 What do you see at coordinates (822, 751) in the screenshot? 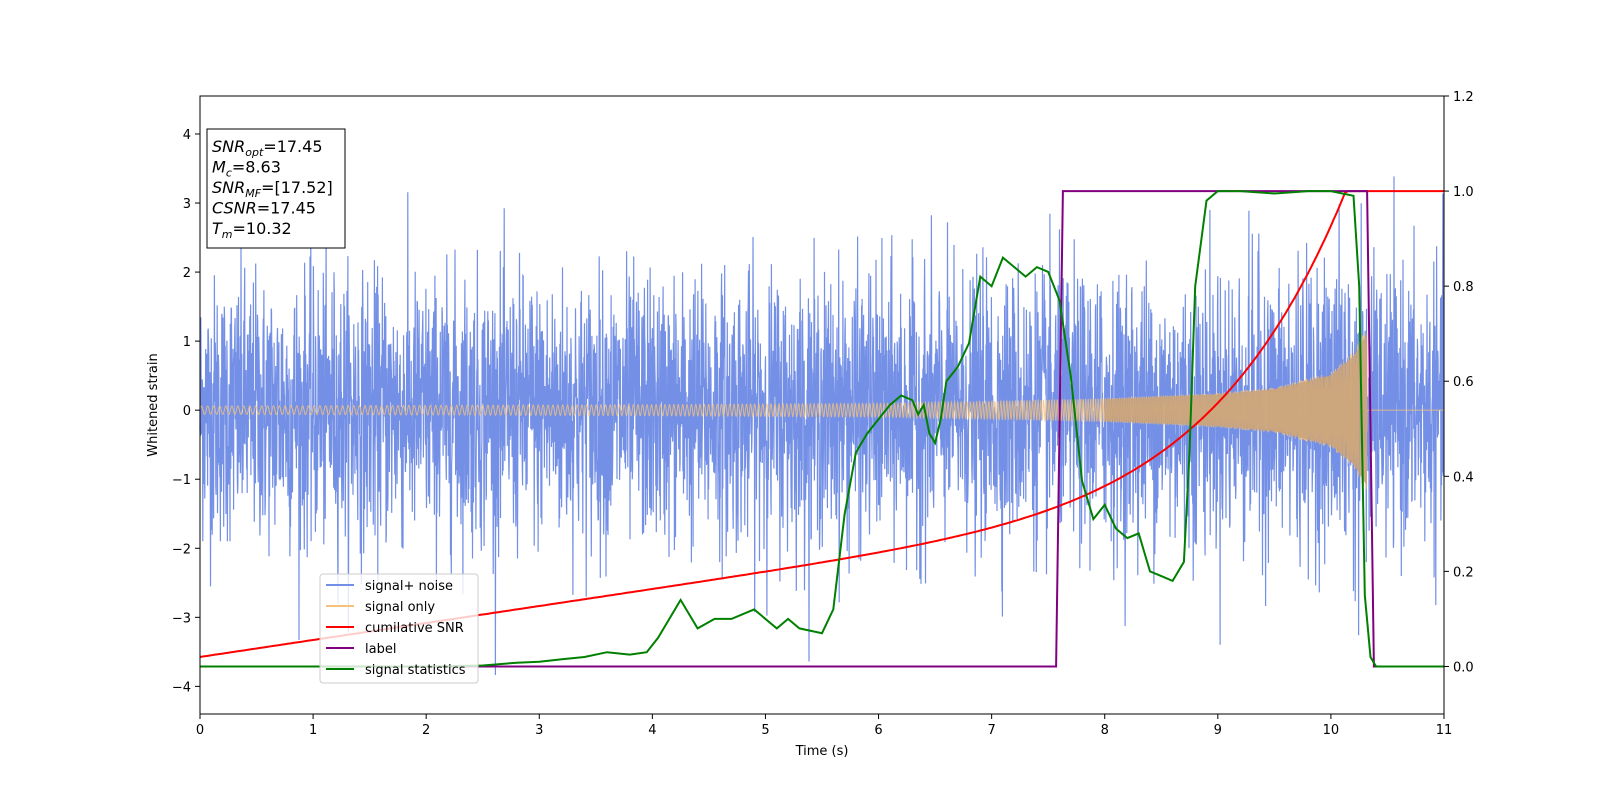
I see `x-axis-label: Time (s)` at bounding box center [822, 751].